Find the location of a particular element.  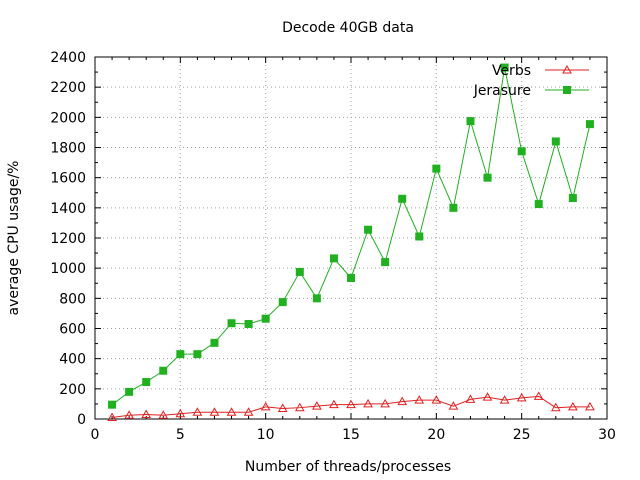

y-tick-label: 0 is located at coordinates (81, 420).